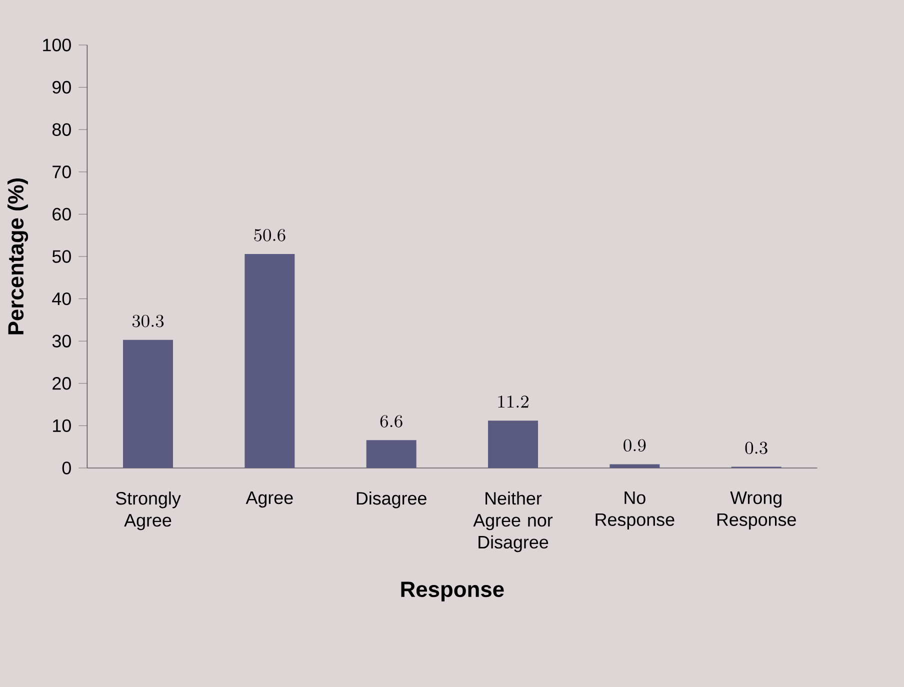  Describe the element at coordinates (62, 425) in the screenshot. I see `y-tick-label: 10` at that location.